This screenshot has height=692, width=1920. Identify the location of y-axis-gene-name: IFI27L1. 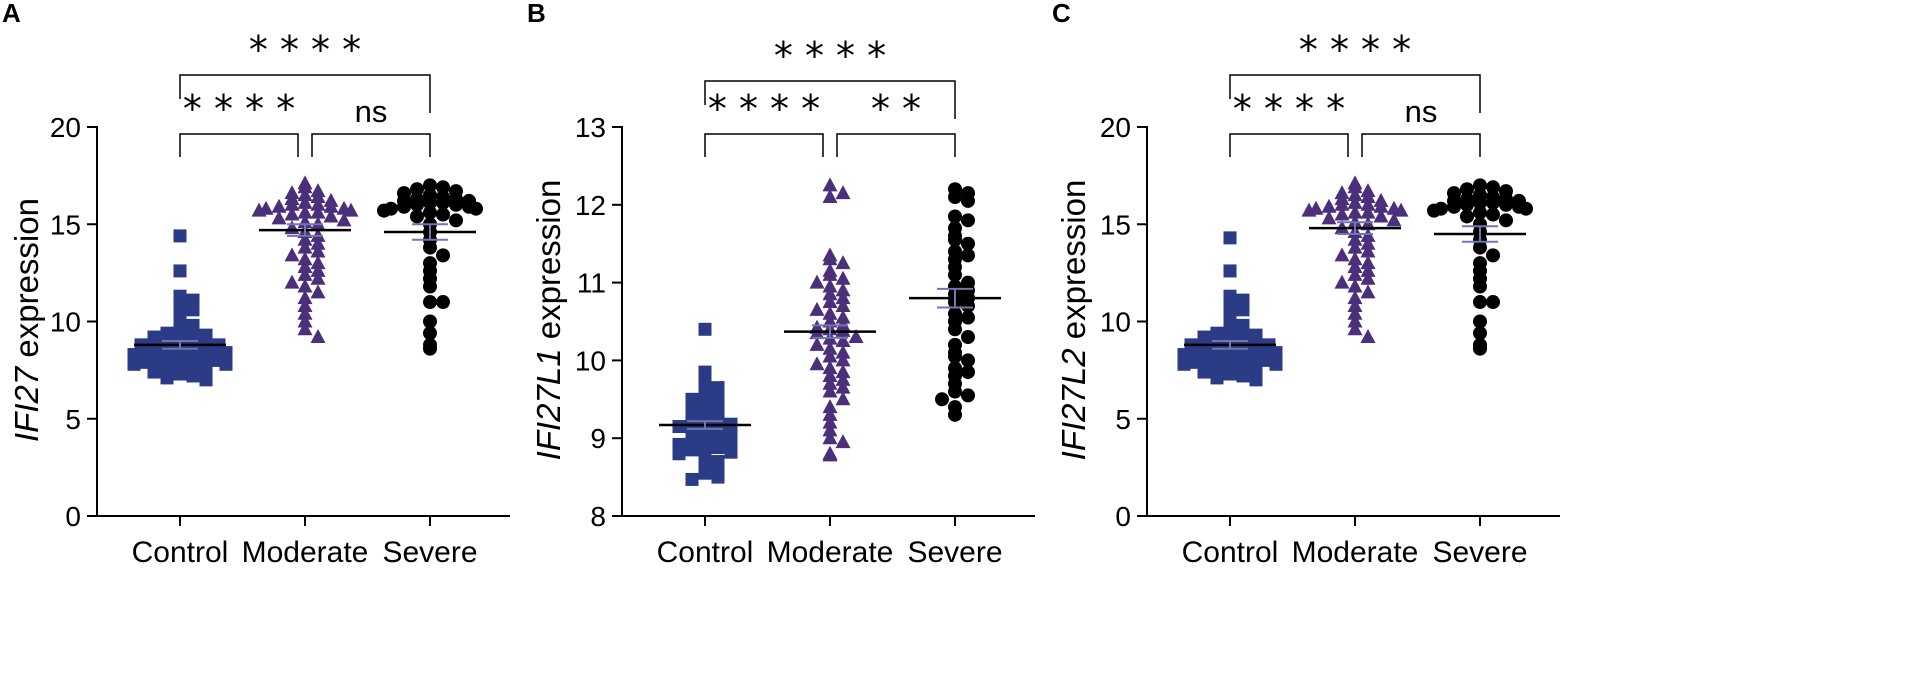
(548, 404).